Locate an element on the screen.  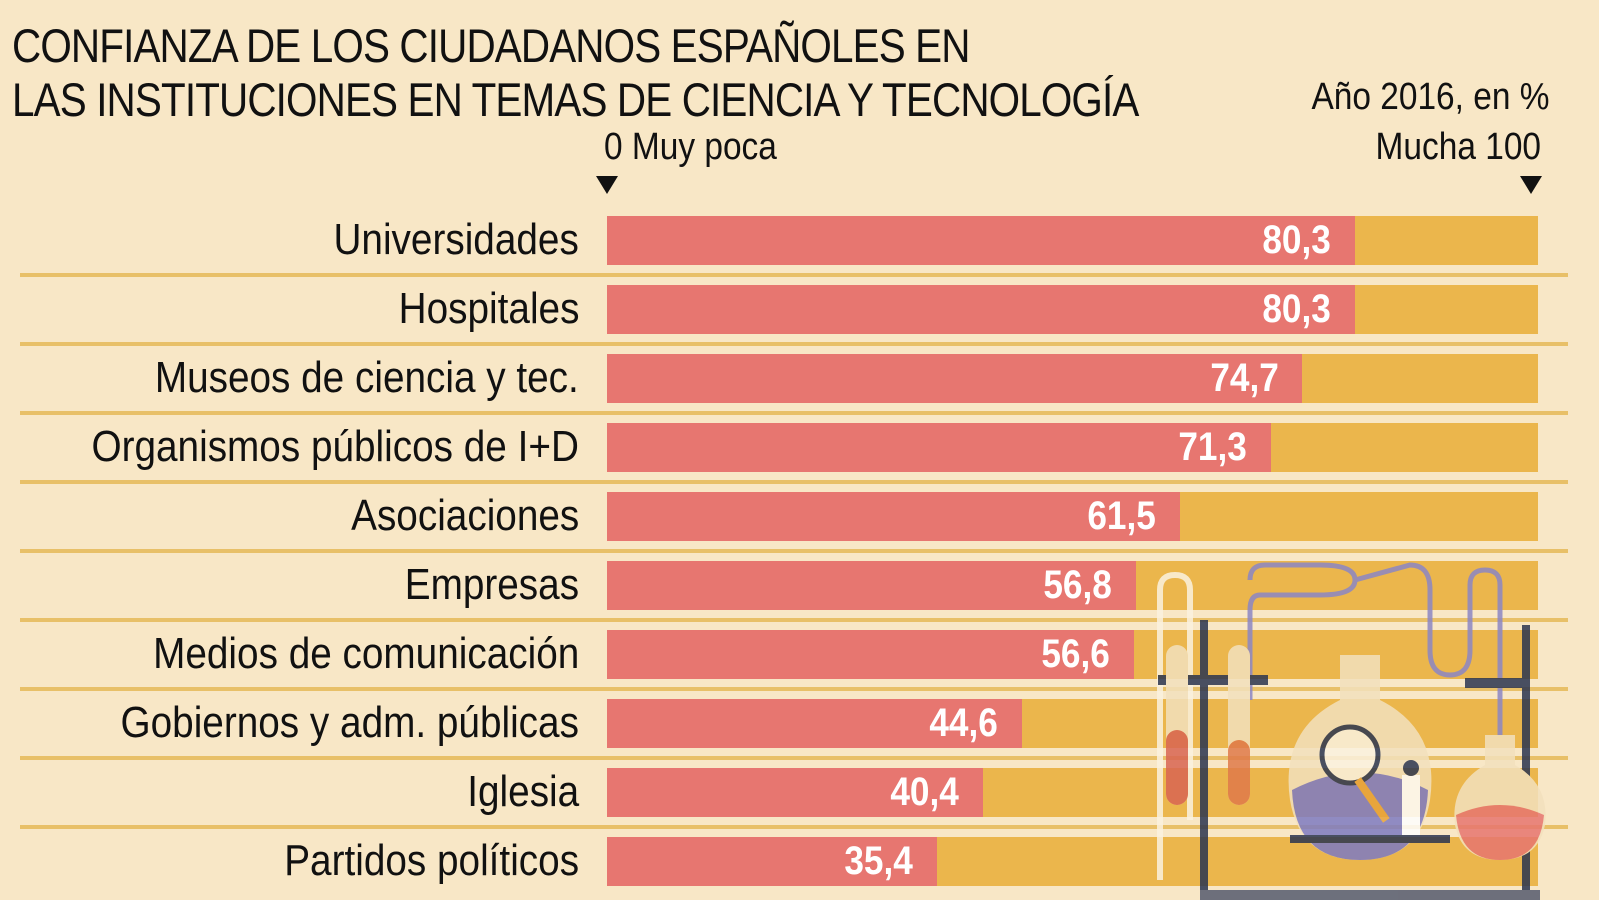
axis-max-marker-icon is located at coordinates (1531, 185).